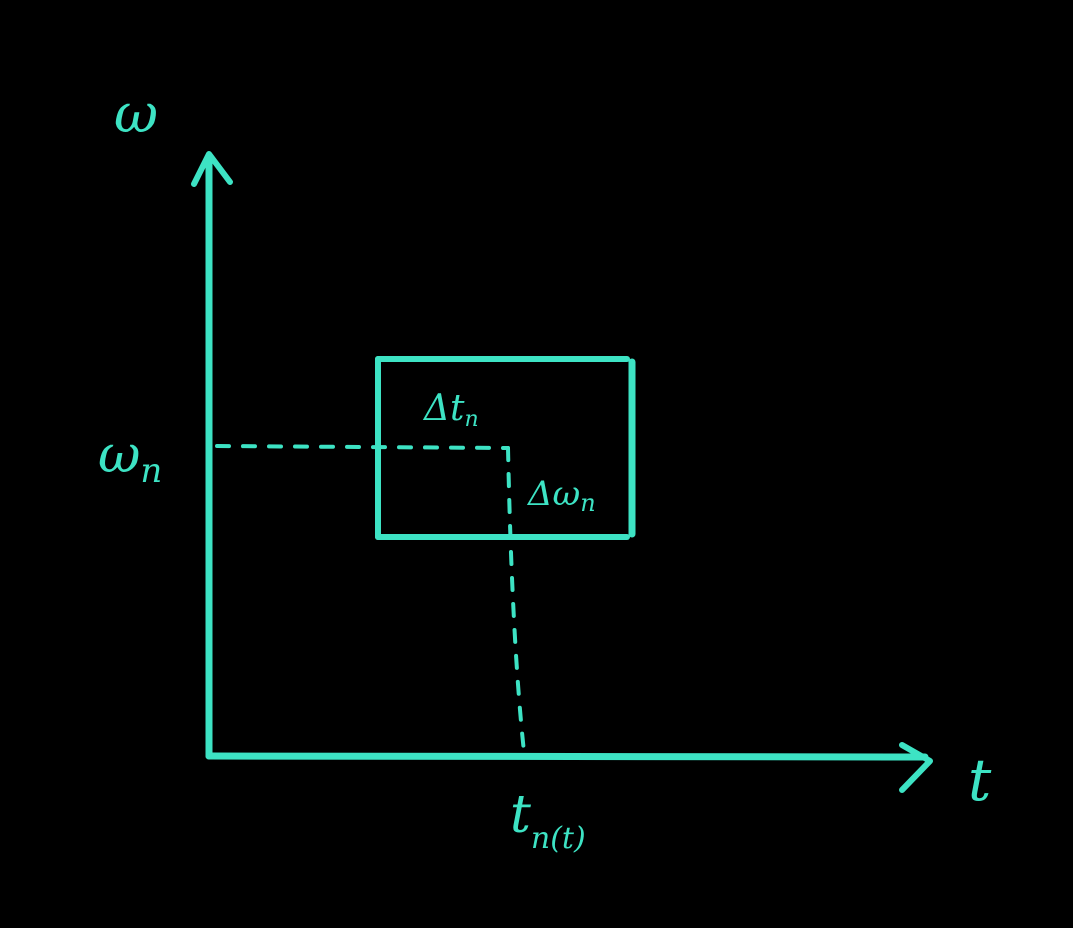 This screenshot has width=1073, height=928. Describe the element at coordinates (151, 471) in the screenshot. I see `omega-n-label-sub: n` at that location.